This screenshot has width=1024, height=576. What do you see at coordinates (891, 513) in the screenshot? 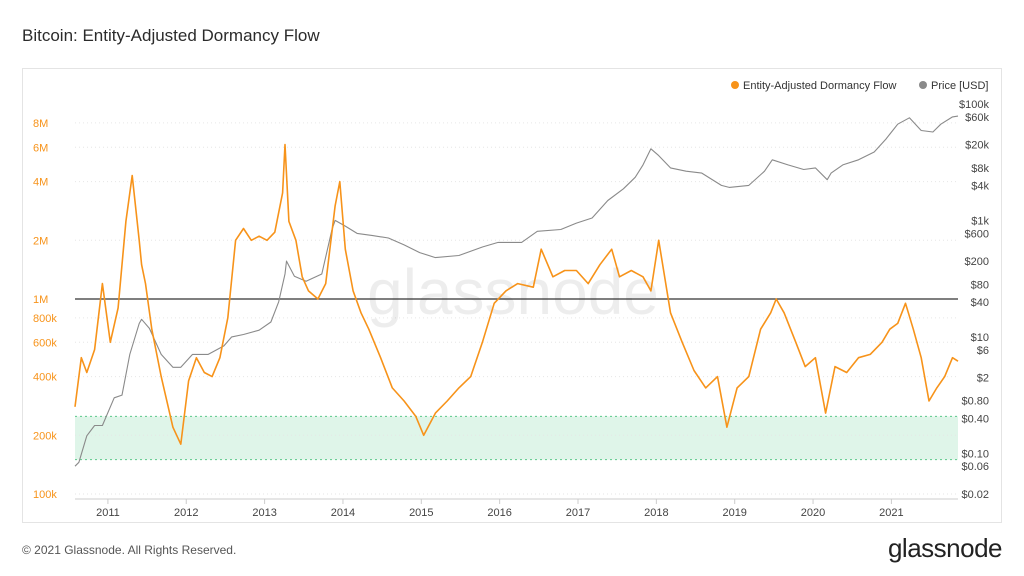
I see `x-tick-label: 2021` at bounding box center [891, 513].